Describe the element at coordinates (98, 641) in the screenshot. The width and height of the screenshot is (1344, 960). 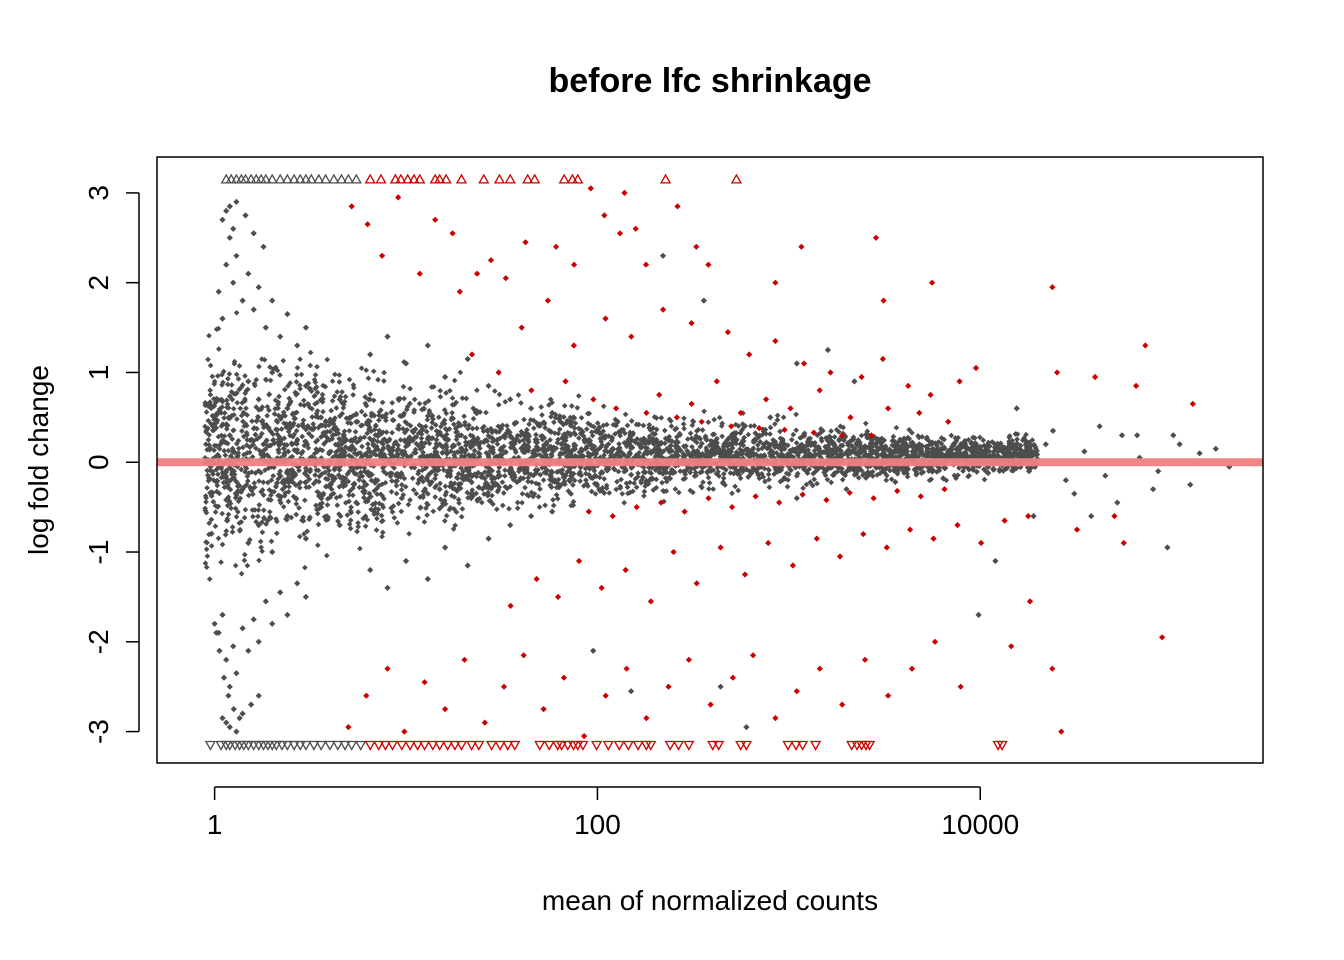
I see `y-tick-label: -2` at that location.